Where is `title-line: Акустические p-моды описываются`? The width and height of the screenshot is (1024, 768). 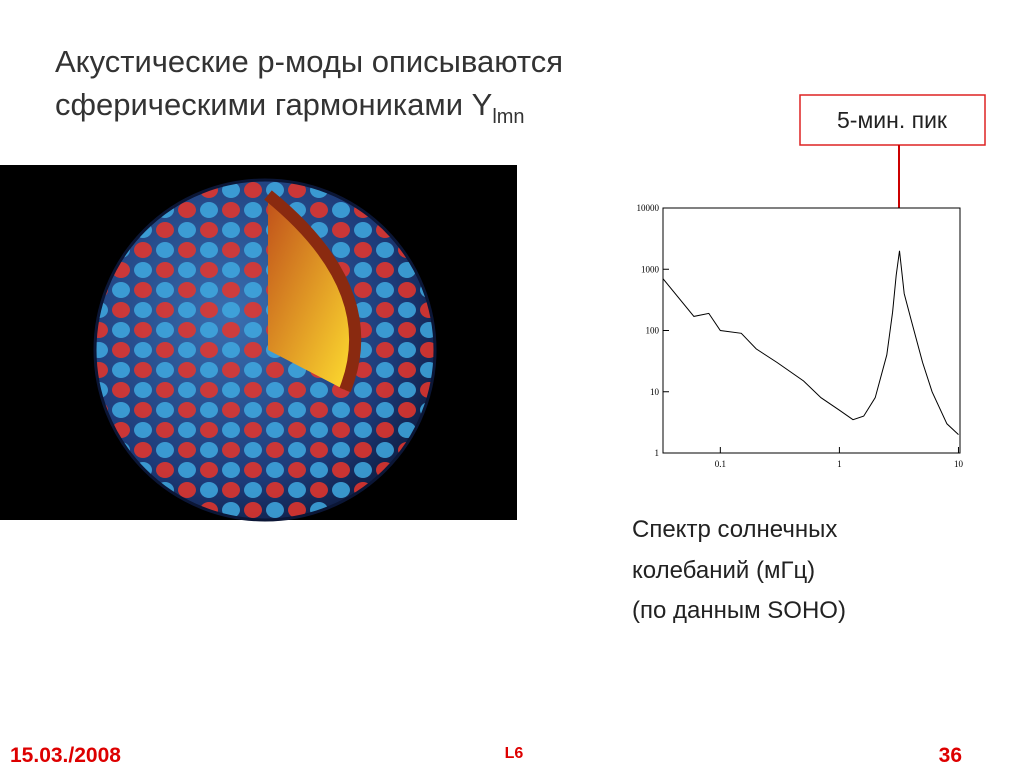 title-line: Акустические p-моды описываются is located at coordinates (309, 61).